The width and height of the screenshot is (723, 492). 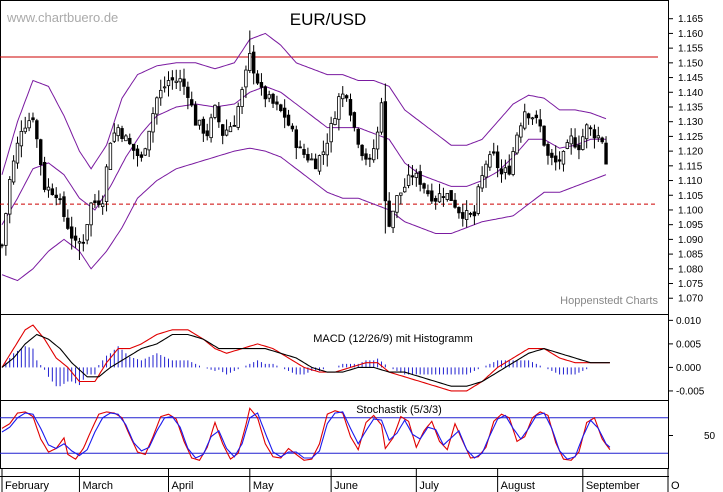 What do you see at coordinates (613, 486) in the screenshot?
I see `month-label: September` at bounding box center [613, 486].